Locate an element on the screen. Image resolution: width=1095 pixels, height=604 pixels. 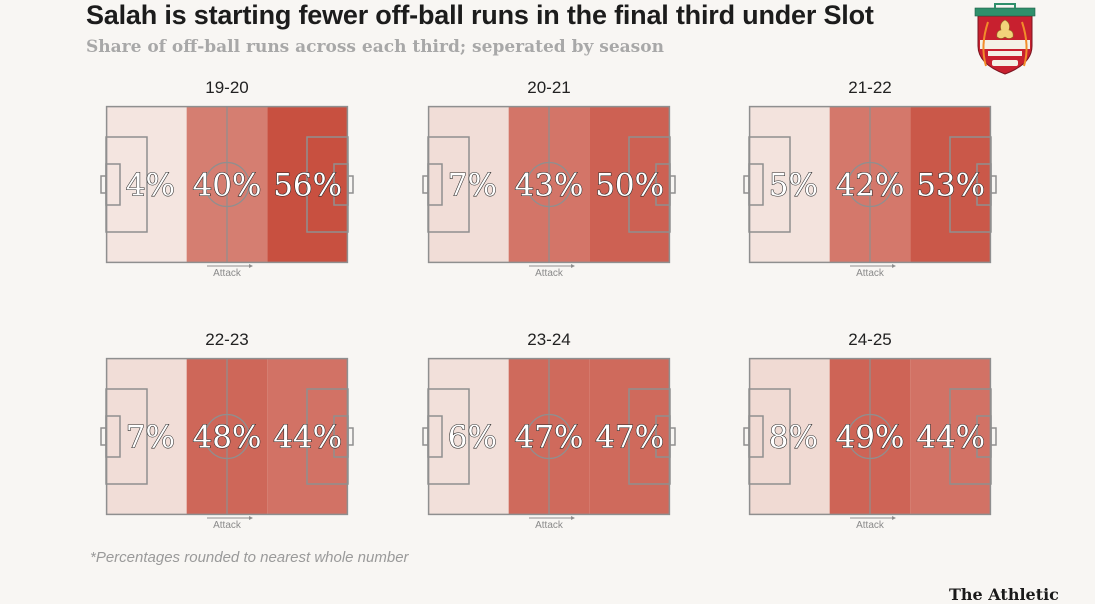
pitch-heatmap: 7% 43% 50% Attack is located at coordinates (549, 192).